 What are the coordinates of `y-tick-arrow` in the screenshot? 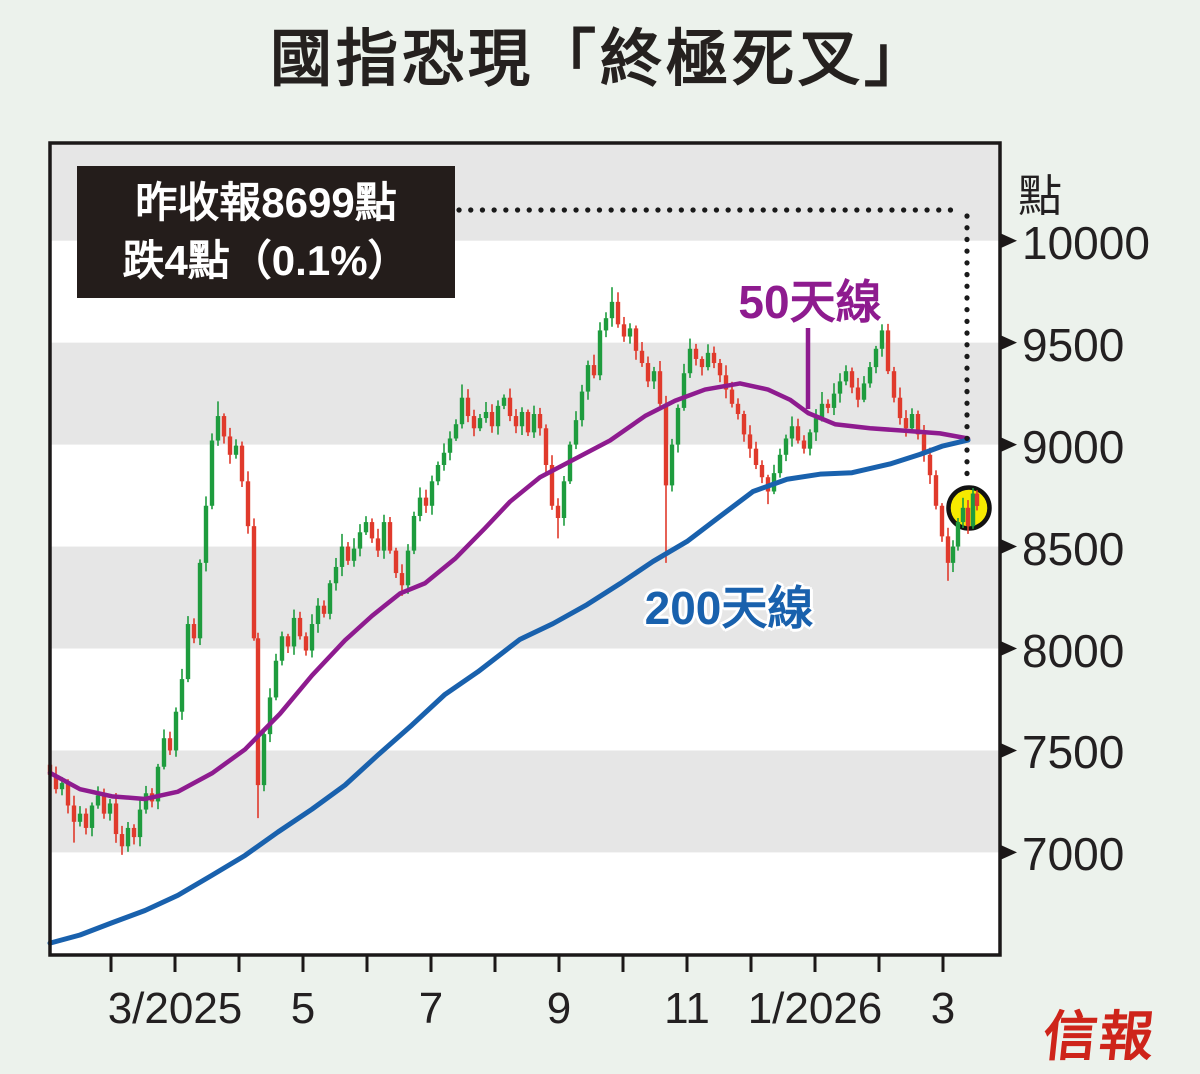 It's located at (1009, 240).